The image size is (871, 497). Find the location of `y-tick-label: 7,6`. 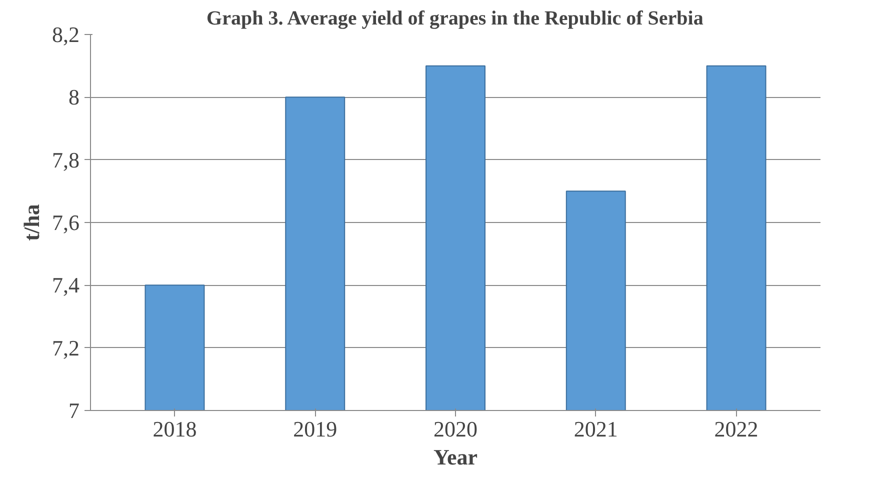

y-tick-label: 7,6 is located at coordinates (66, 222).